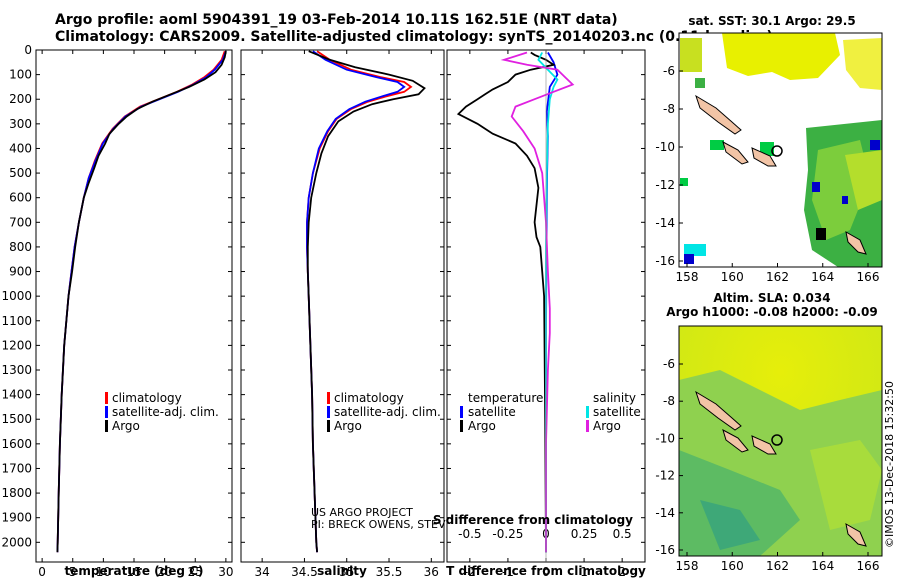 This screenshot has height=580, width=900. What do you see at coordinates (781, 56) in the screenshot?
I see `sst-yellow-patch` at bounding box center [781, 56].